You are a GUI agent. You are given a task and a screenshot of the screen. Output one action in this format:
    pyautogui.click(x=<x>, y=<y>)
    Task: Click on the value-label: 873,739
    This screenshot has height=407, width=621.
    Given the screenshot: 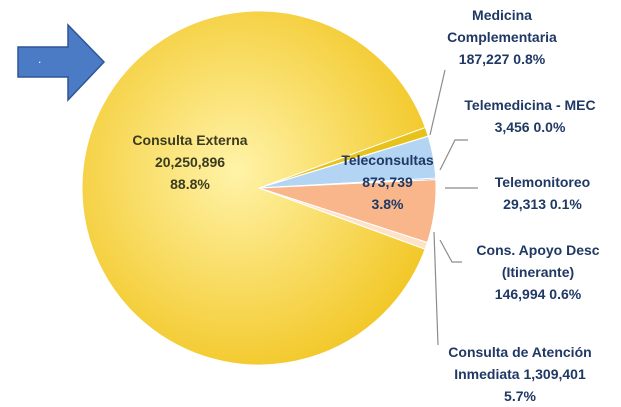 What is the action you would take?
    pyautogui.click(x=387, y=182)
    